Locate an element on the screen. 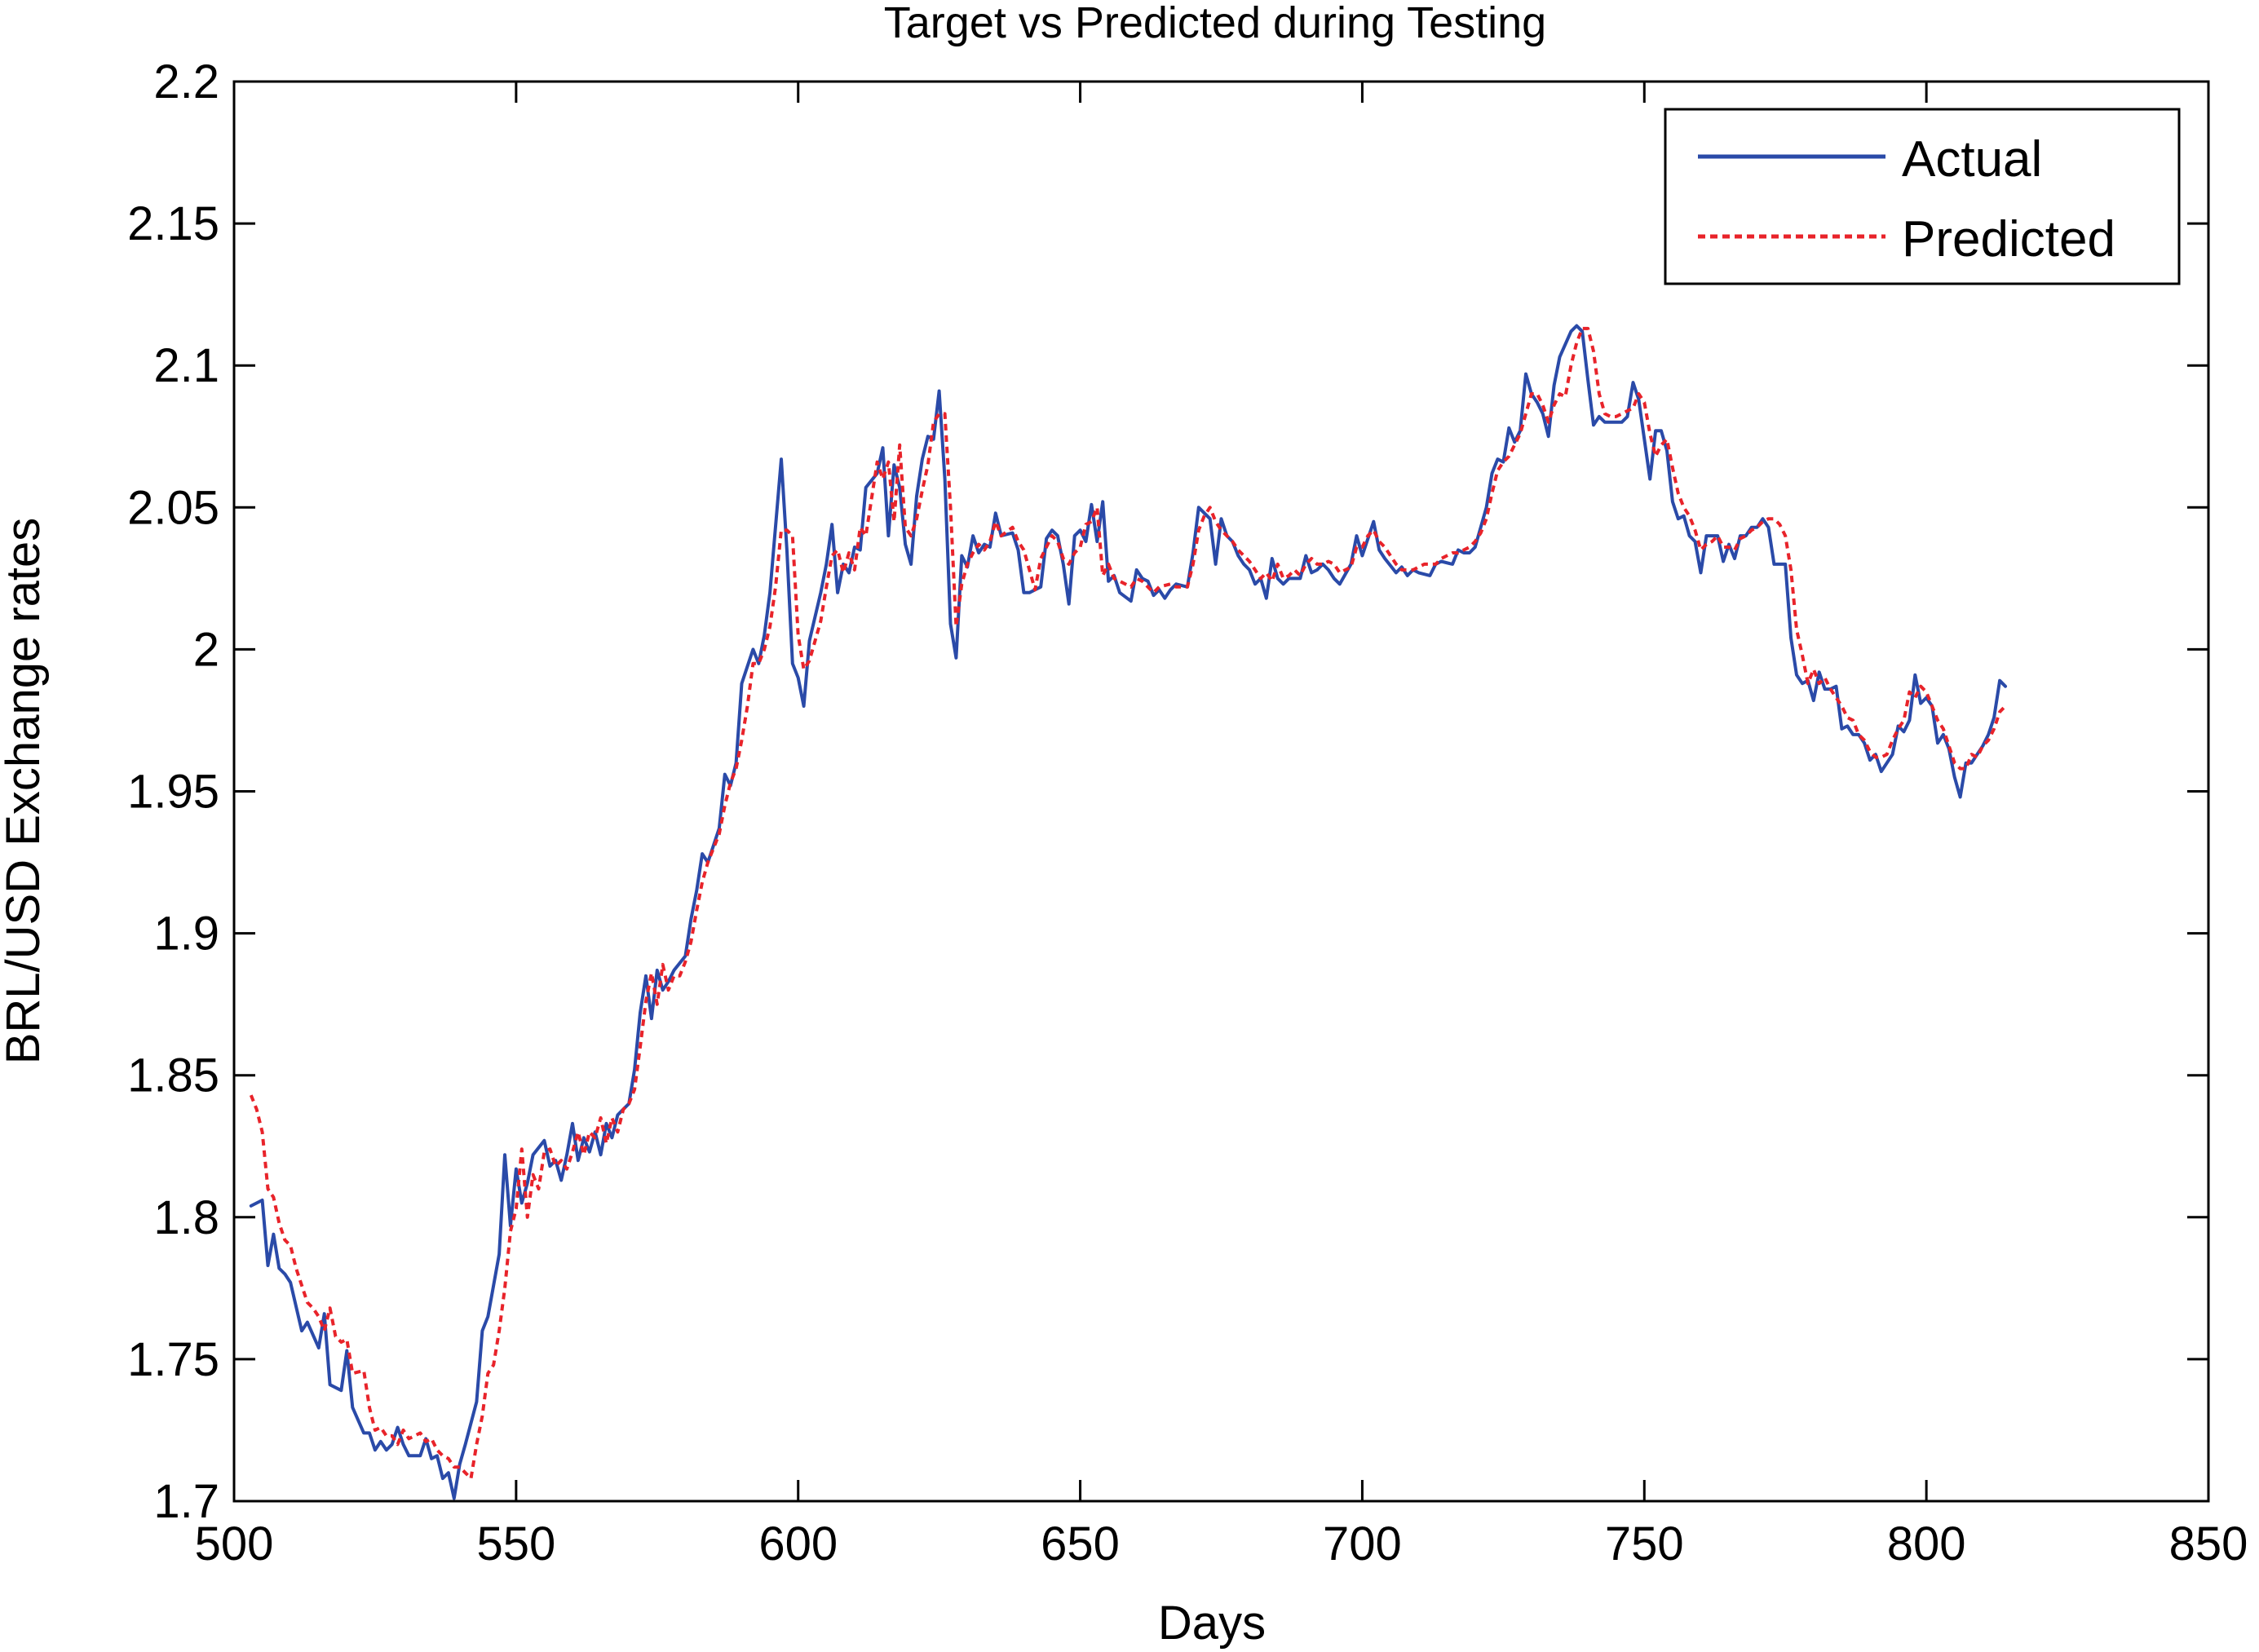 The width and height of the screenshot is (2259, 1652). y-tick-label-1.7: 1.7 is located at coordinates (186, 1501).